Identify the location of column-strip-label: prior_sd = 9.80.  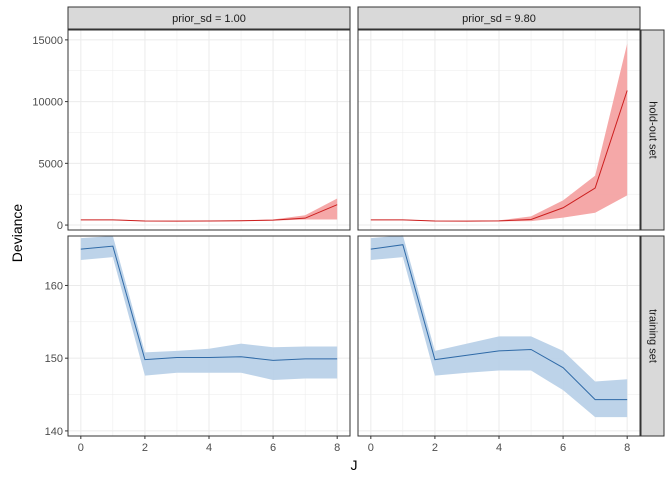
(499, 19).